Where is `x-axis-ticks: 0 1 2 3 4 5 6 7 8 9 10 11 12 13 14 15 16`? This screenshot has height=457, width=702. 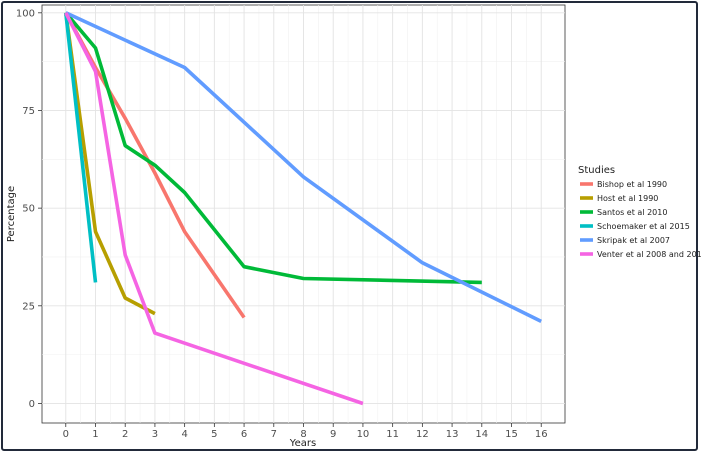
x-axis-ticks: 0 1 2 3 4 5 6 7 8 9 10 11 12 13 14 15 16 is located at coordinates (305, 431).